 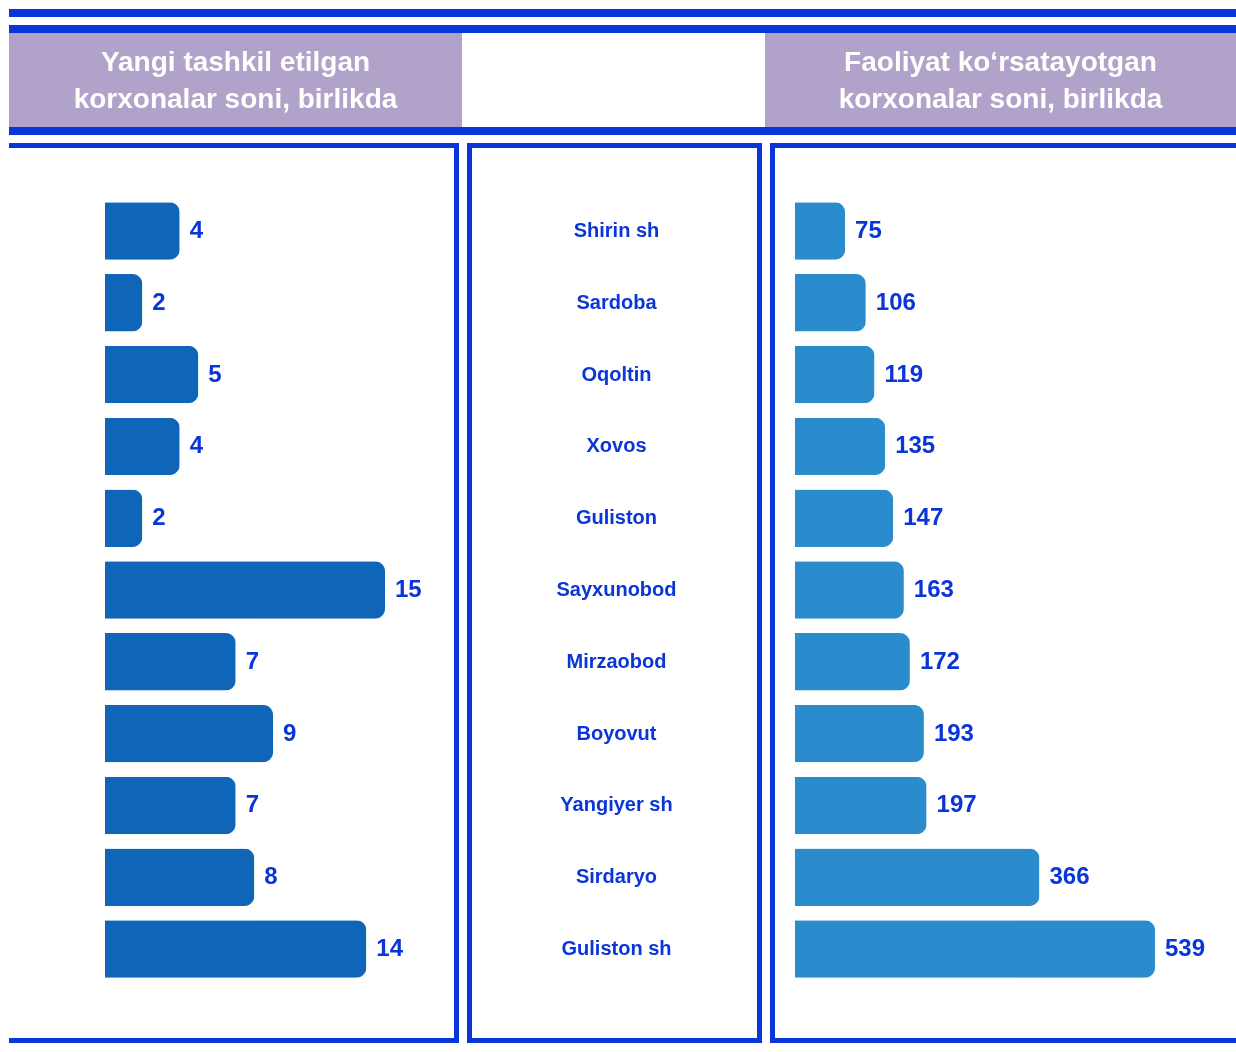 I want to click on data-label: 8, so click(x=271, y=876).